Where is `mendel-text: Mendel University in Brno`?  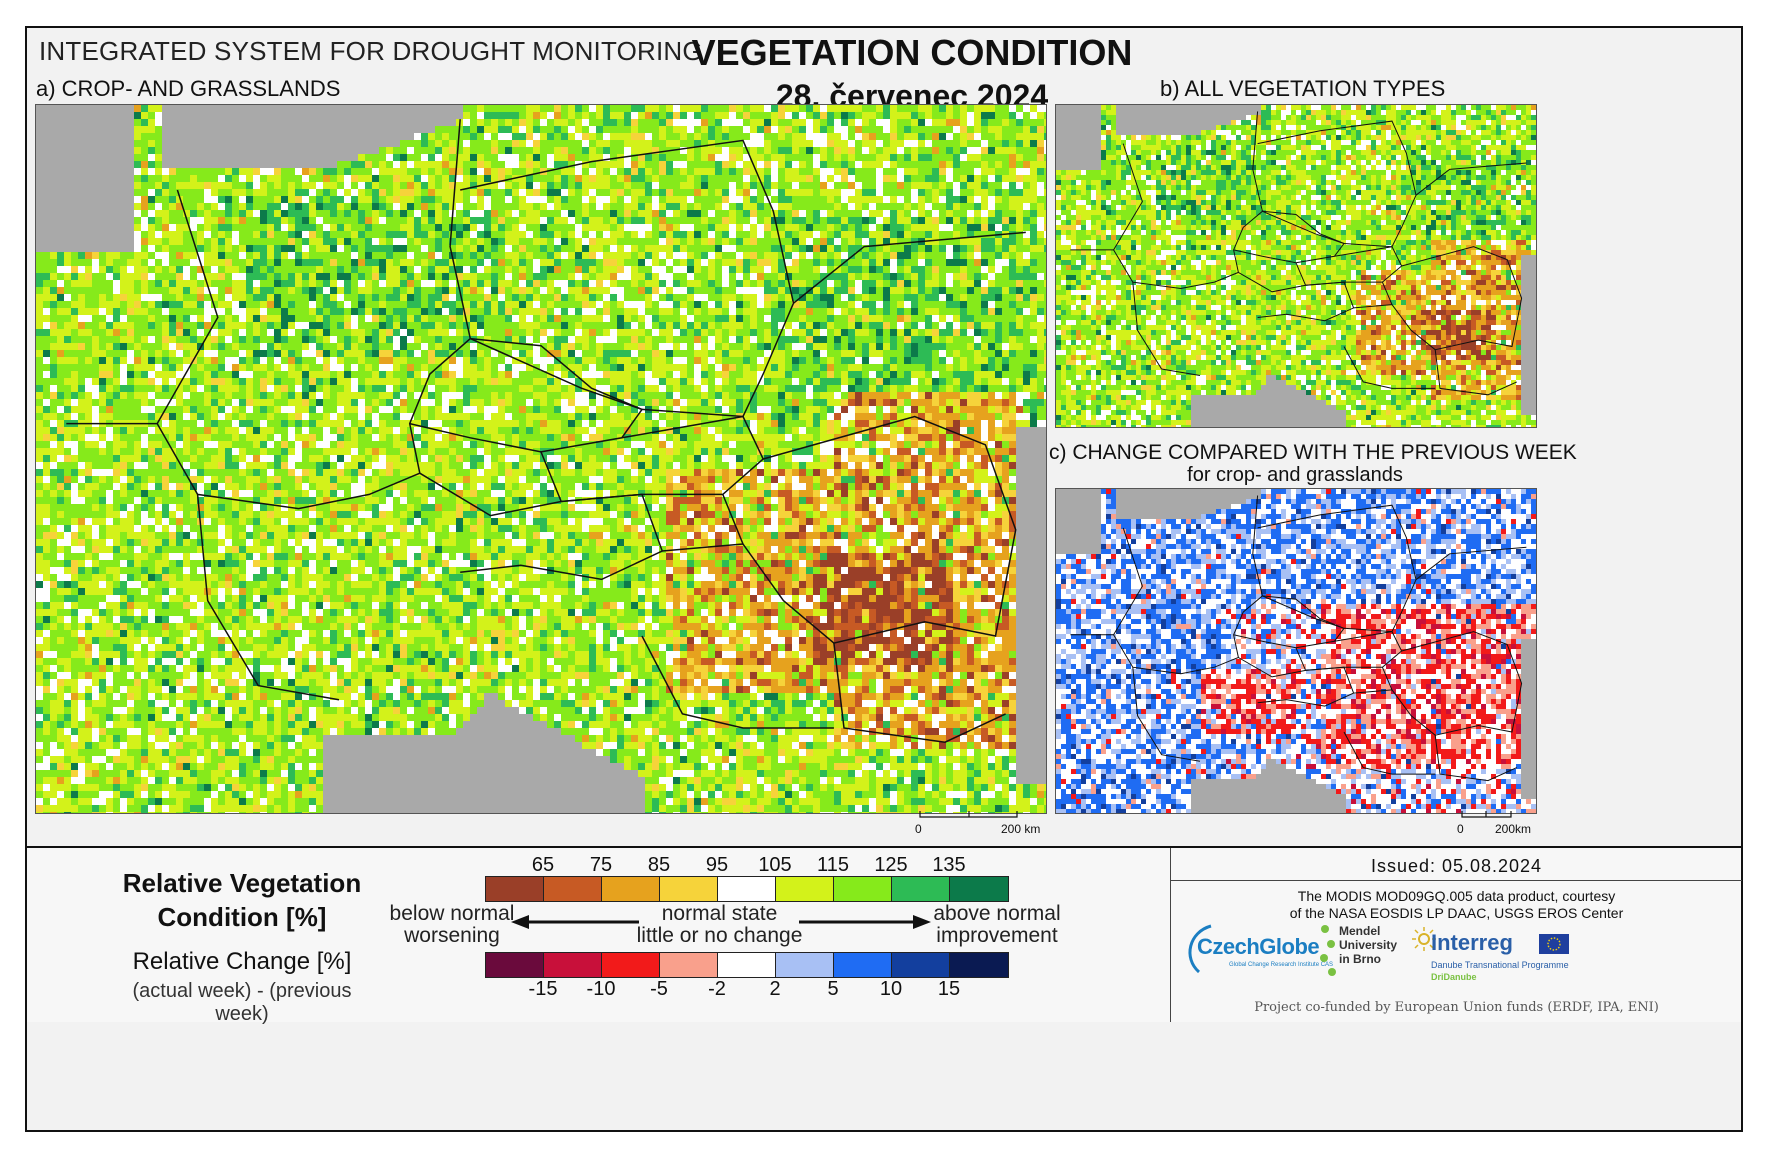 mendel-text: Mendel University in Brno is located at coordinates (1368, 945).